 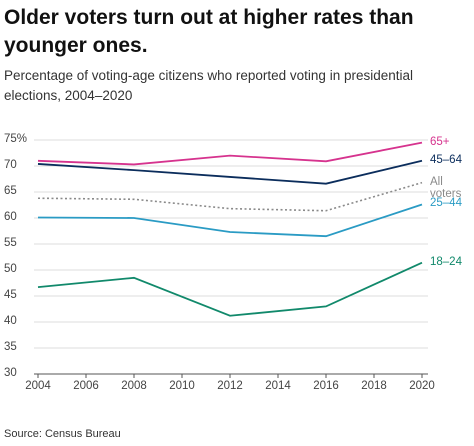 I want to click on y-tick-label: 65, so click(x=10, y=191).